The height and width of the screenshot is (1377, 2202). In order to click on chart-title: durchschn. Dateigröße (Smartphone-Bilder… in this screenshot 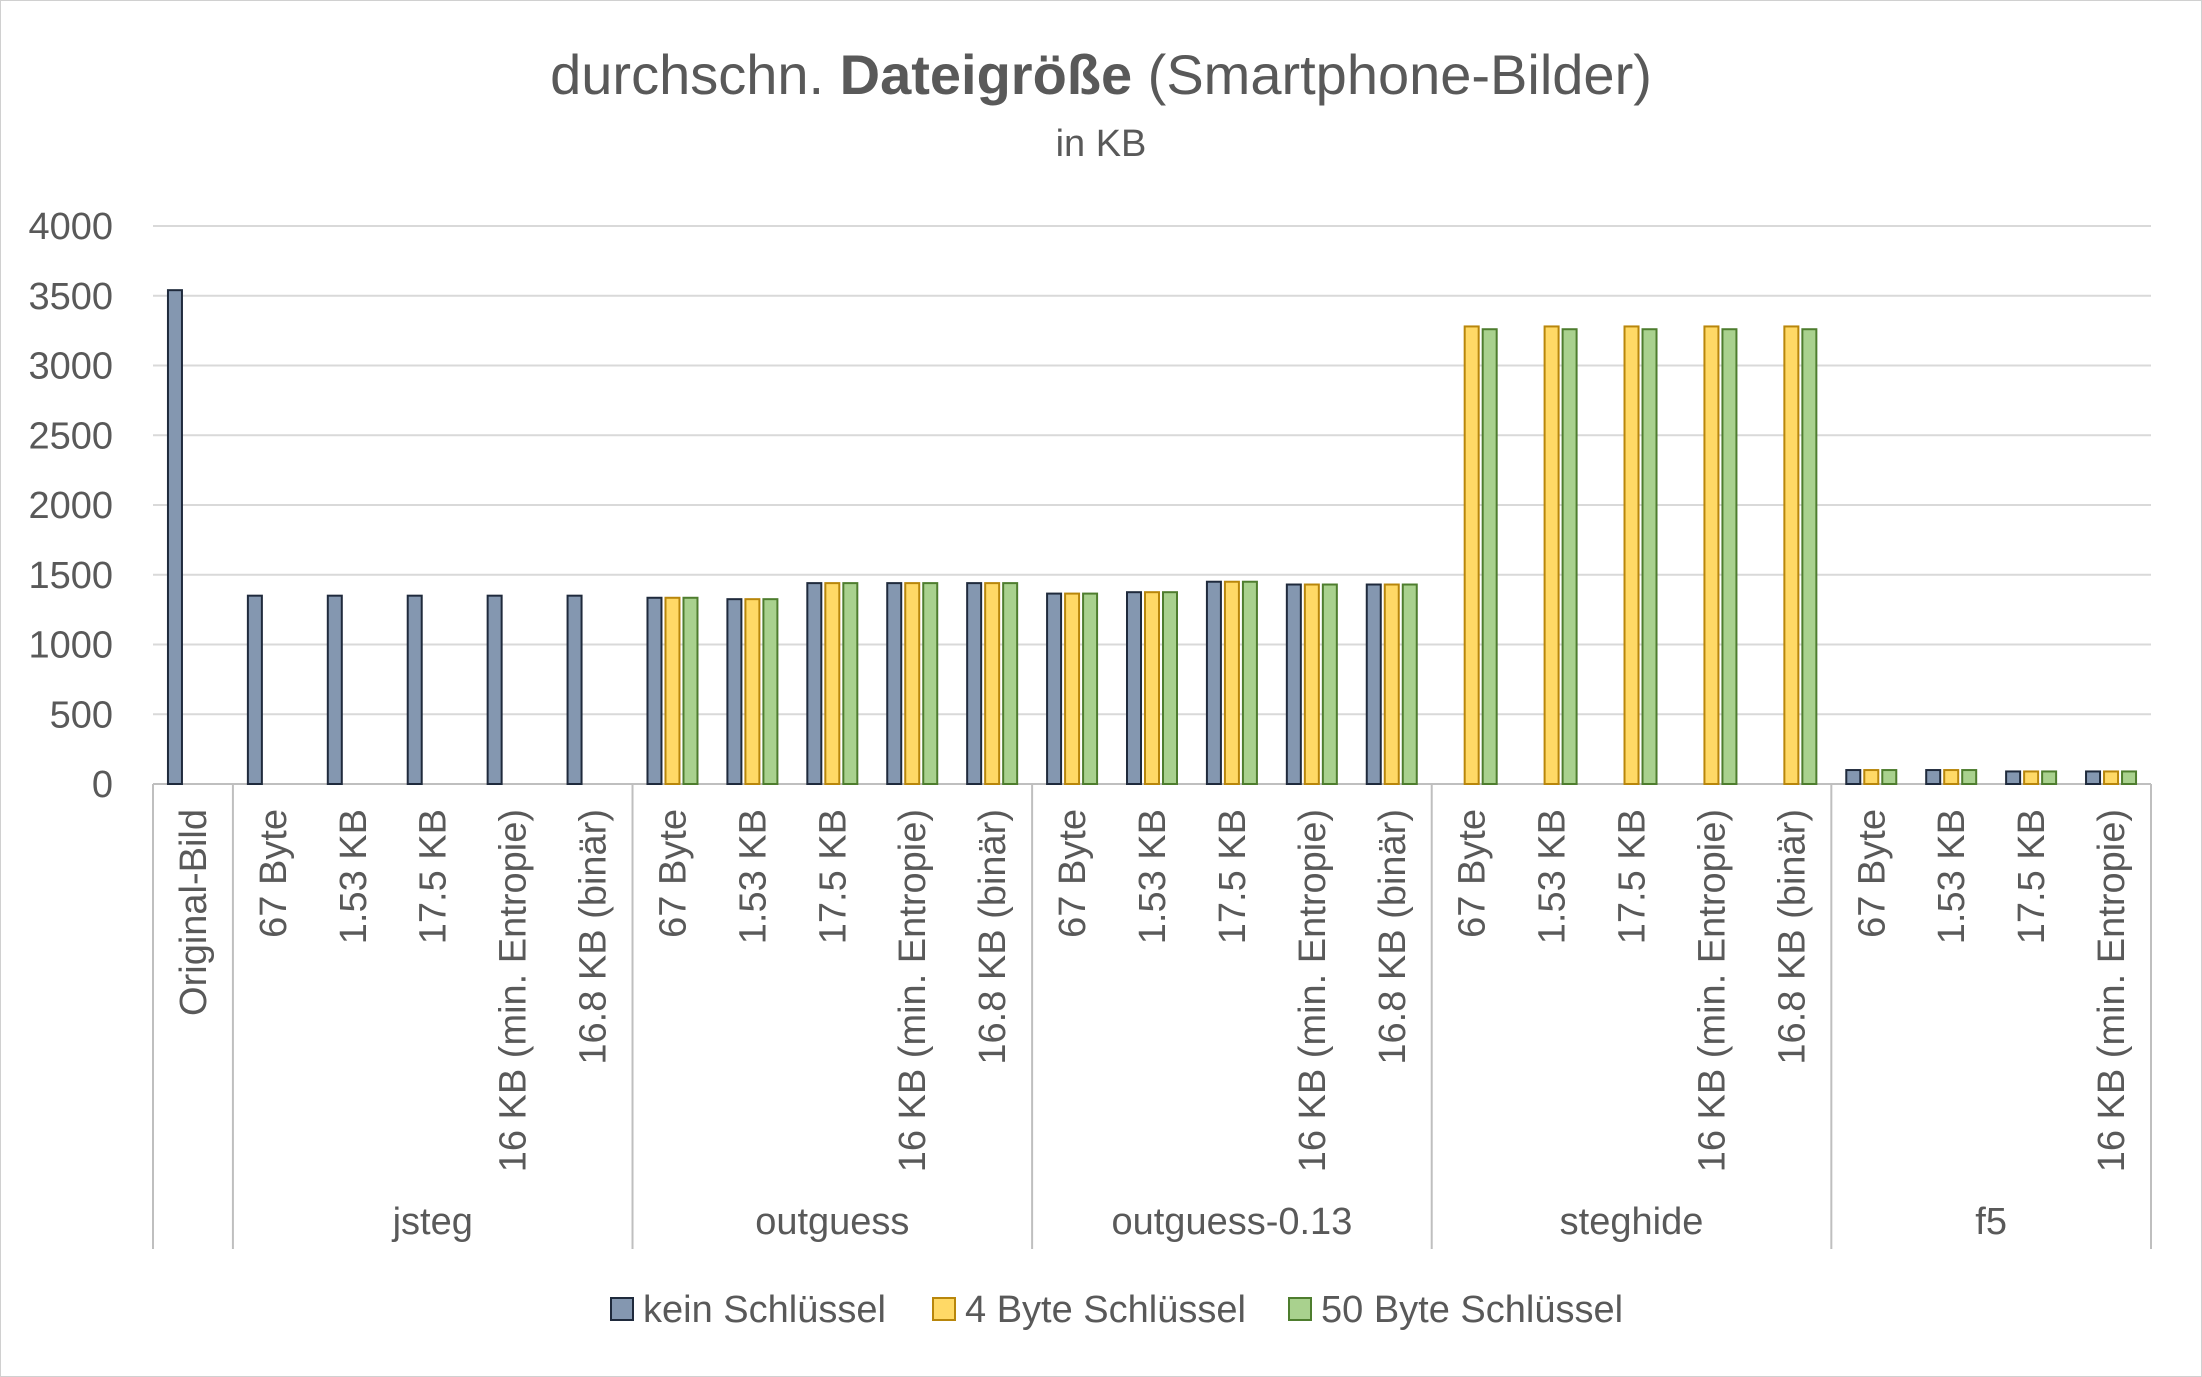, I will do `click(1101, 74)`.